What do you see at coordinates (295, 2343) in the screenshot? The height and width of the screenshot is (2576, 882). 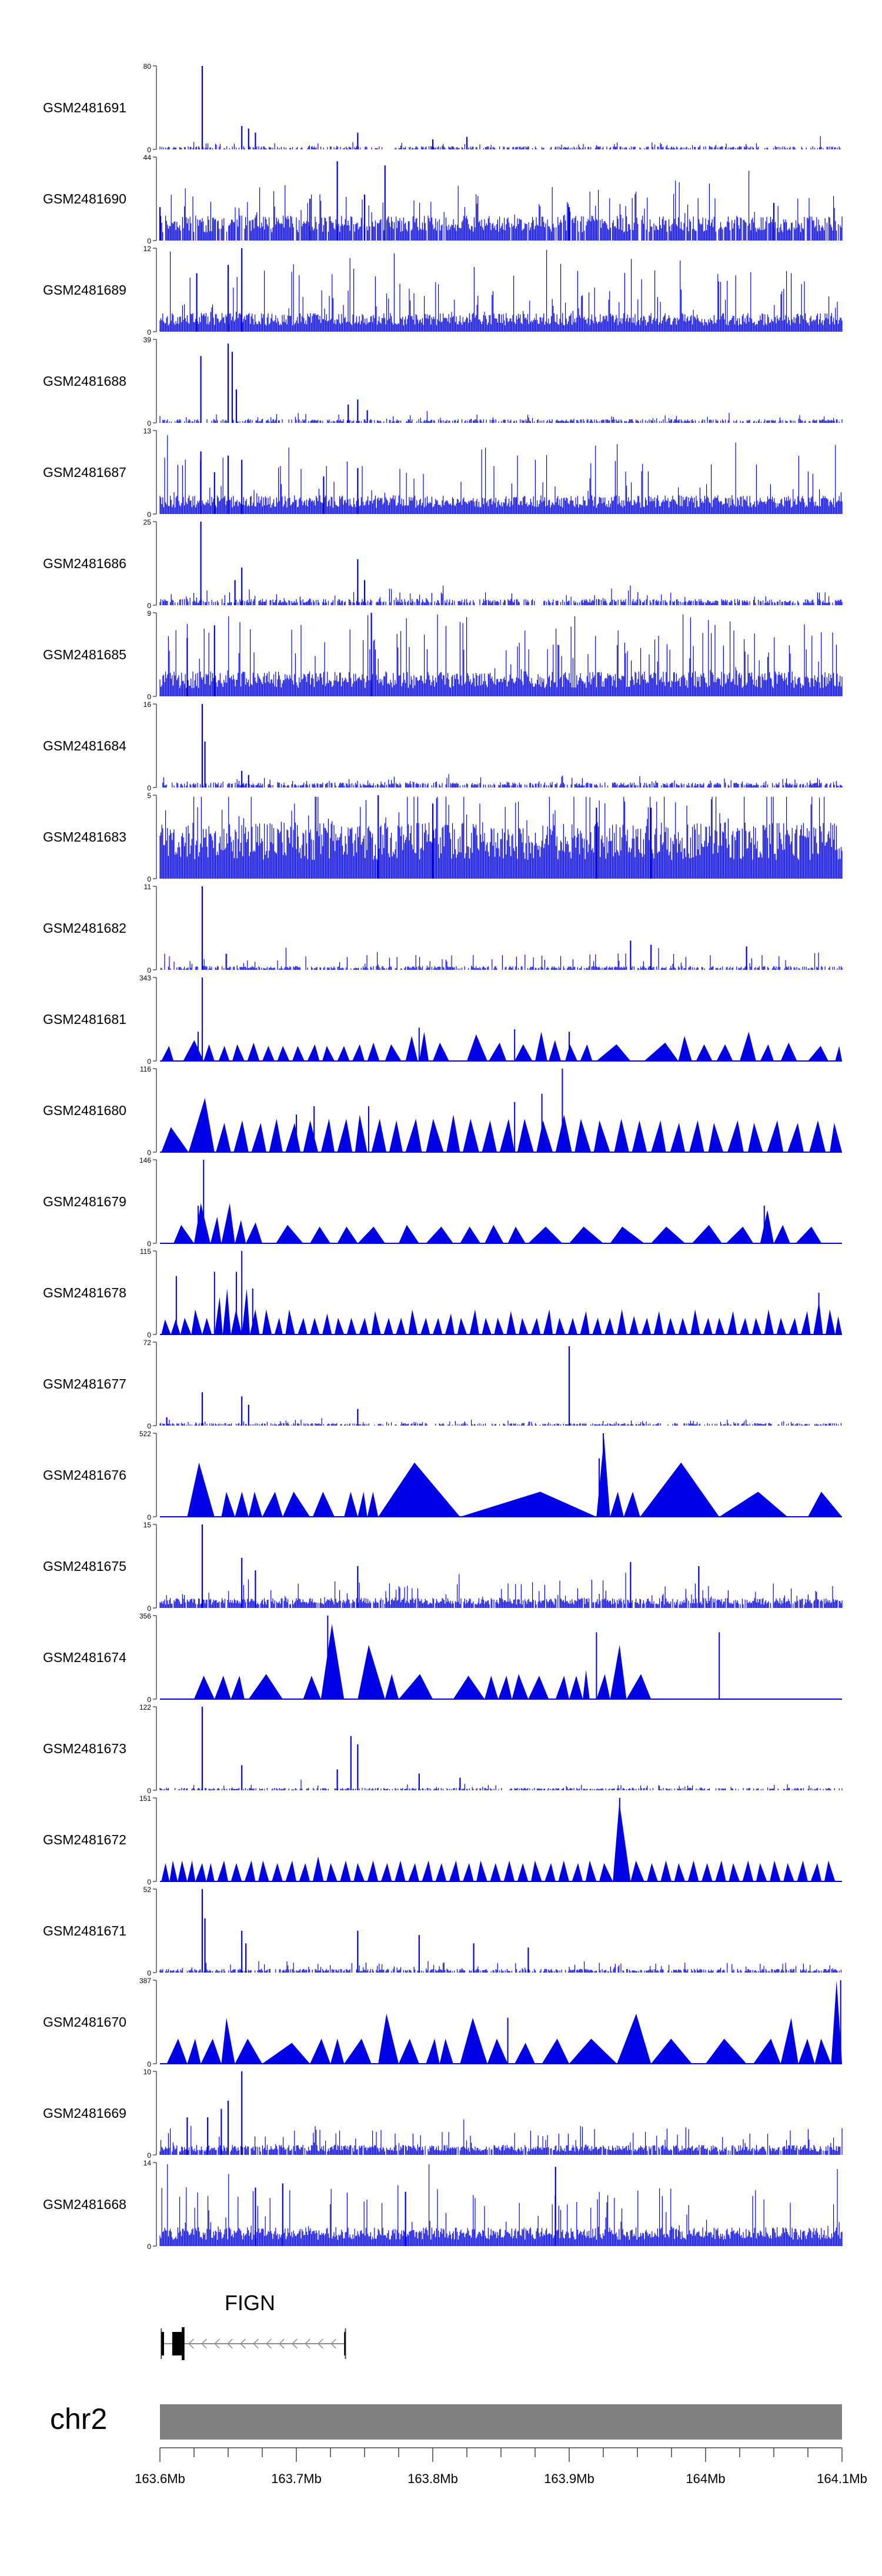 I see `strand-arrow` at bounding box center [295, 2343].